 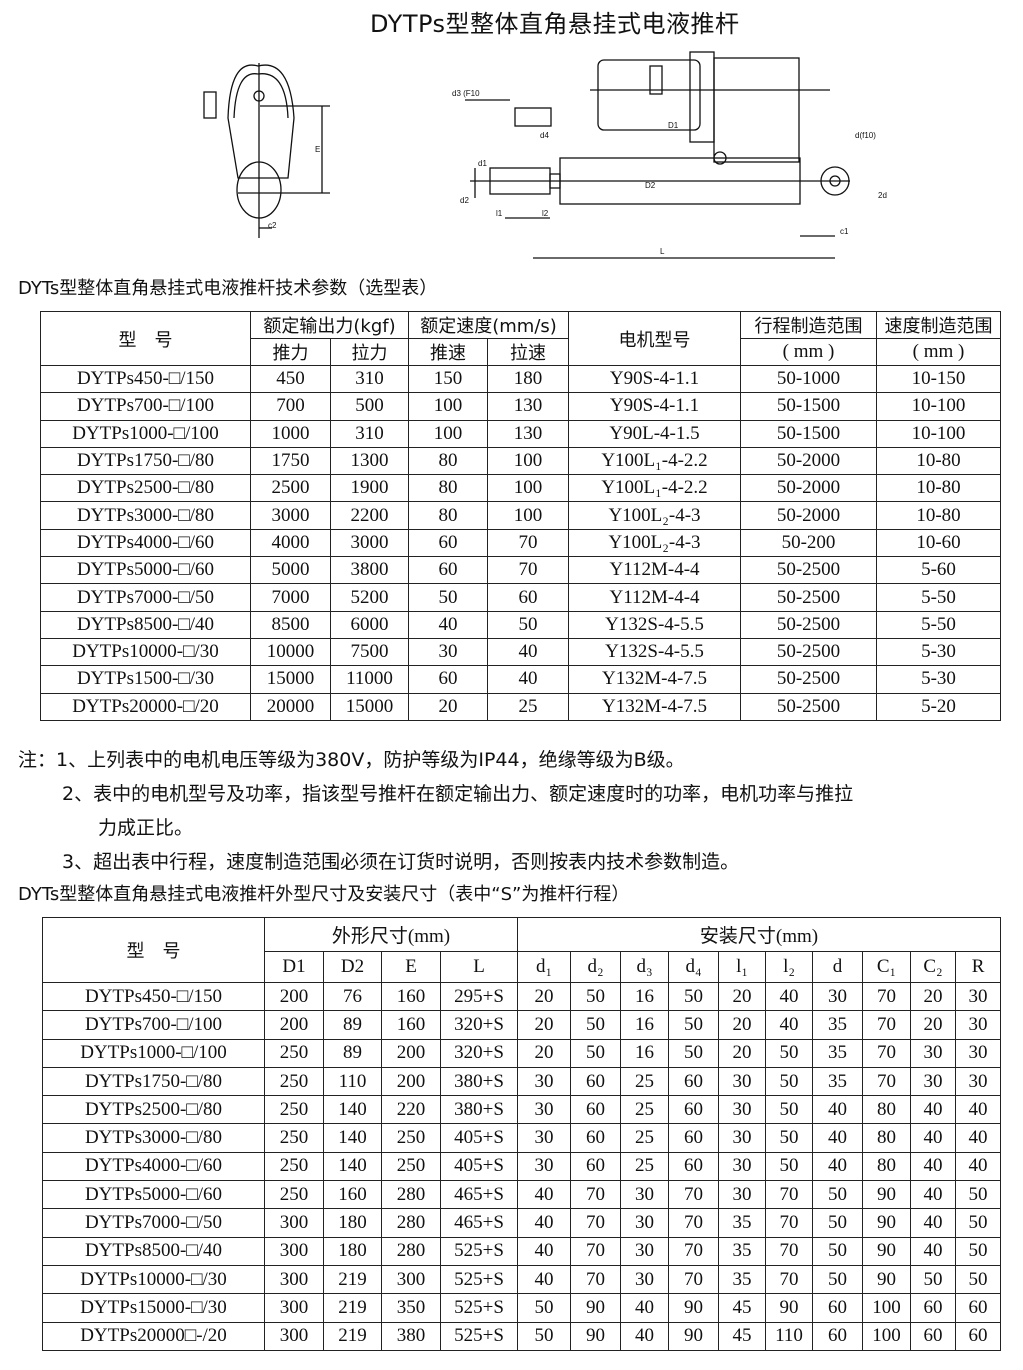 What do you see at coordinates (411, 1166) in the screenshot?
I see `cell-dimension: 250` at bounding box center [411, 1166].